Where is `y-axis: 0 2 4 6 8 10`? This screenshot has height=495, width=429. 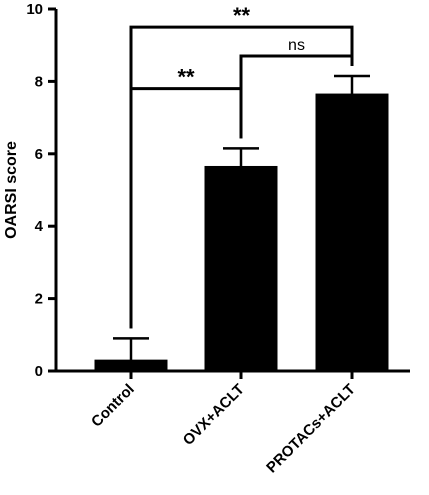 y-axis: 0 2 4 6 8 10 is located at coordinates (42, 190).